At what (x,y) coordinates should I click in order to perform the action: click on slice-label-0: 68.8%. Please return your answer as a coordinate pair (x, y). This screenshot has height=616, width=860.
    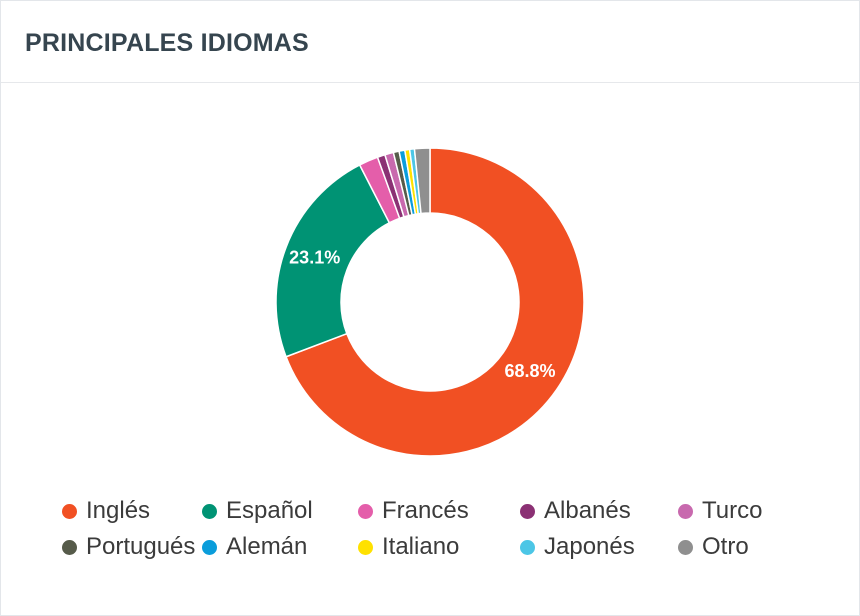
    Looking at the image, I should click on (530, 371).